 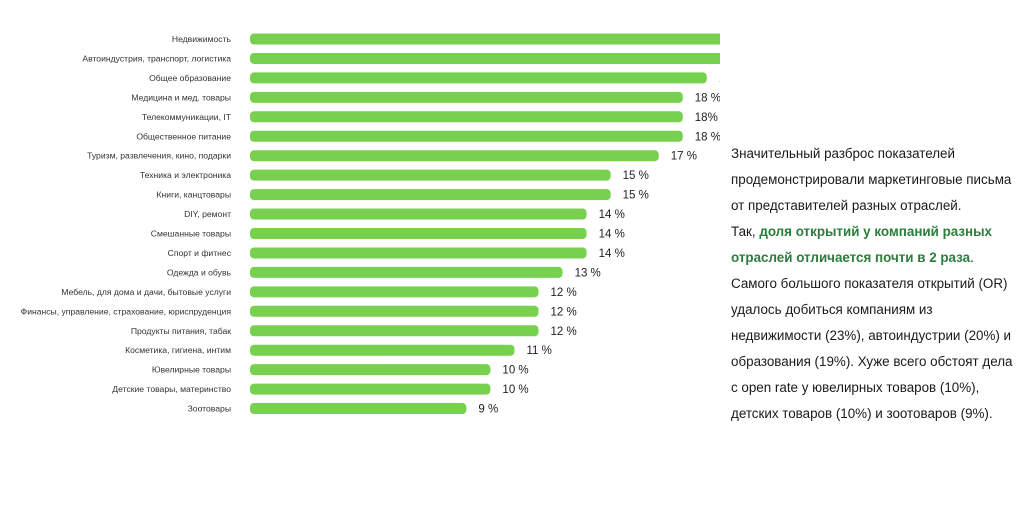 What do you see at coordinates (191, 370) in the screenshot?
I see `category-label: Ювелирные товары` at bounding box center [191, 370].